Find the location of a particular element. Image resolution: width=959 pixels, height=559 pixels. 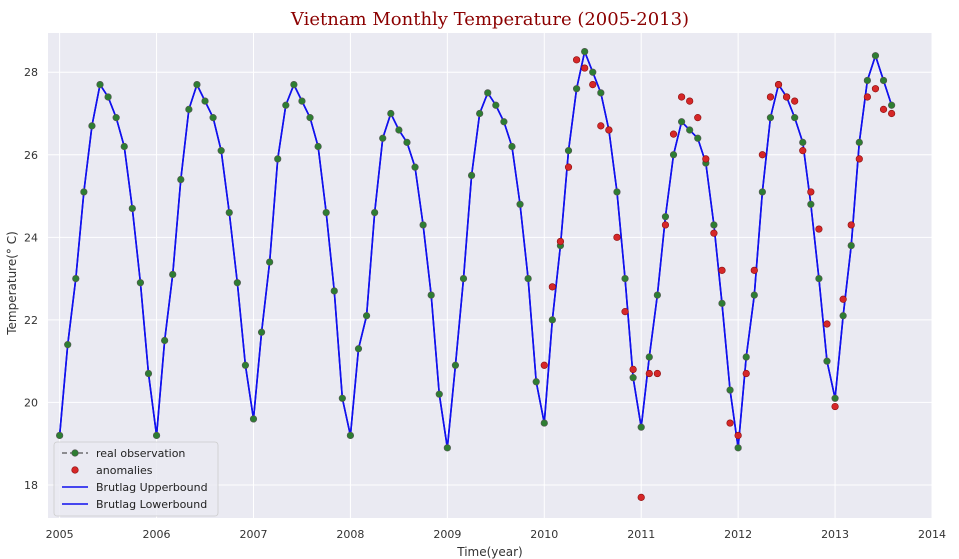

y-tick-label: 26 is located at coordinates (31, 155).